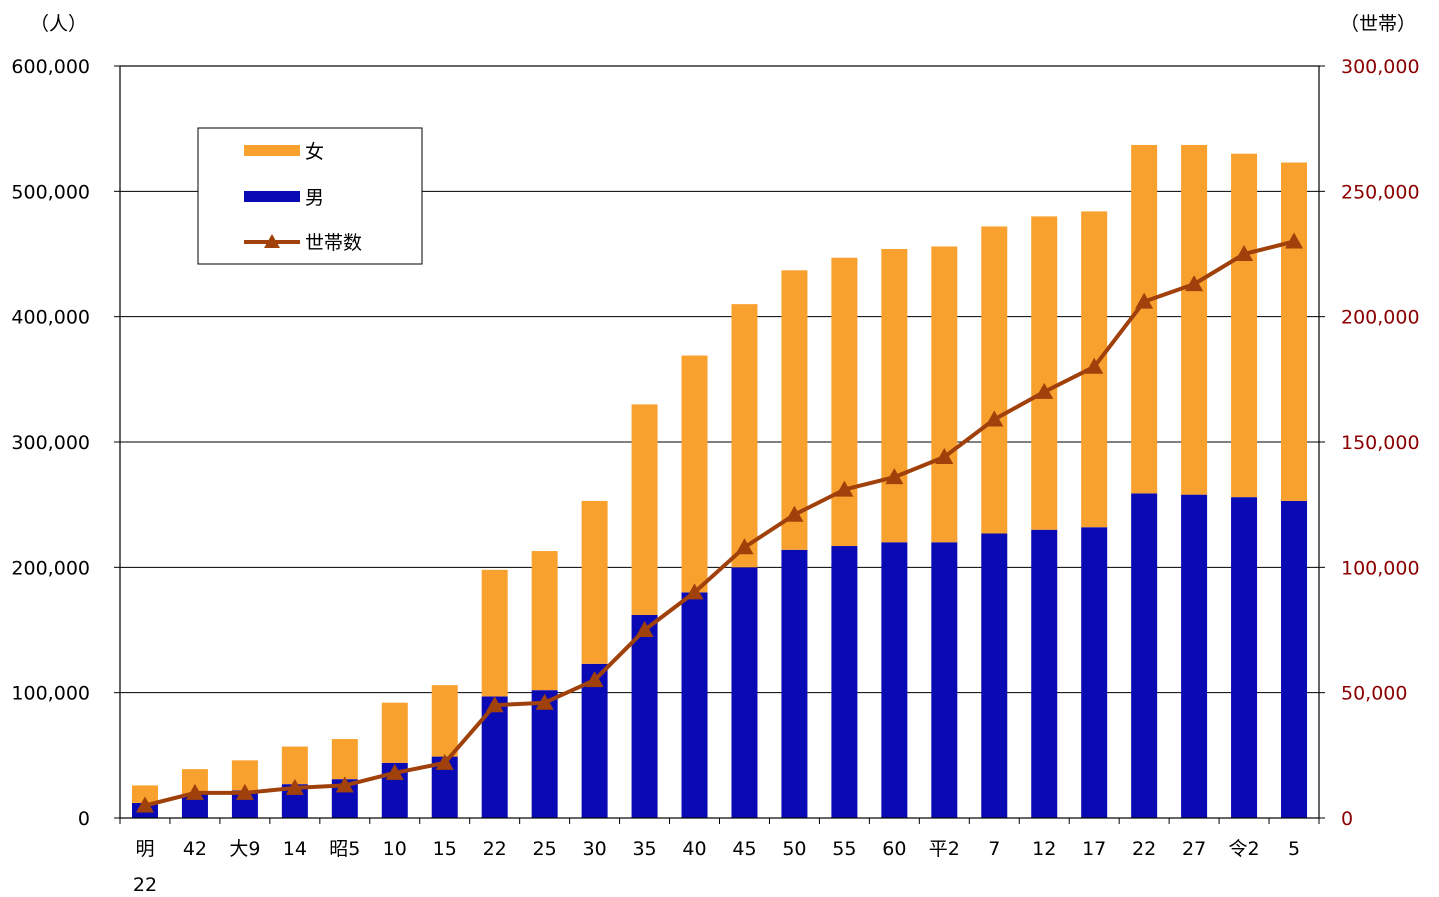  I want to click on y-right-tick-label: 300,000, so click(1380, 67).